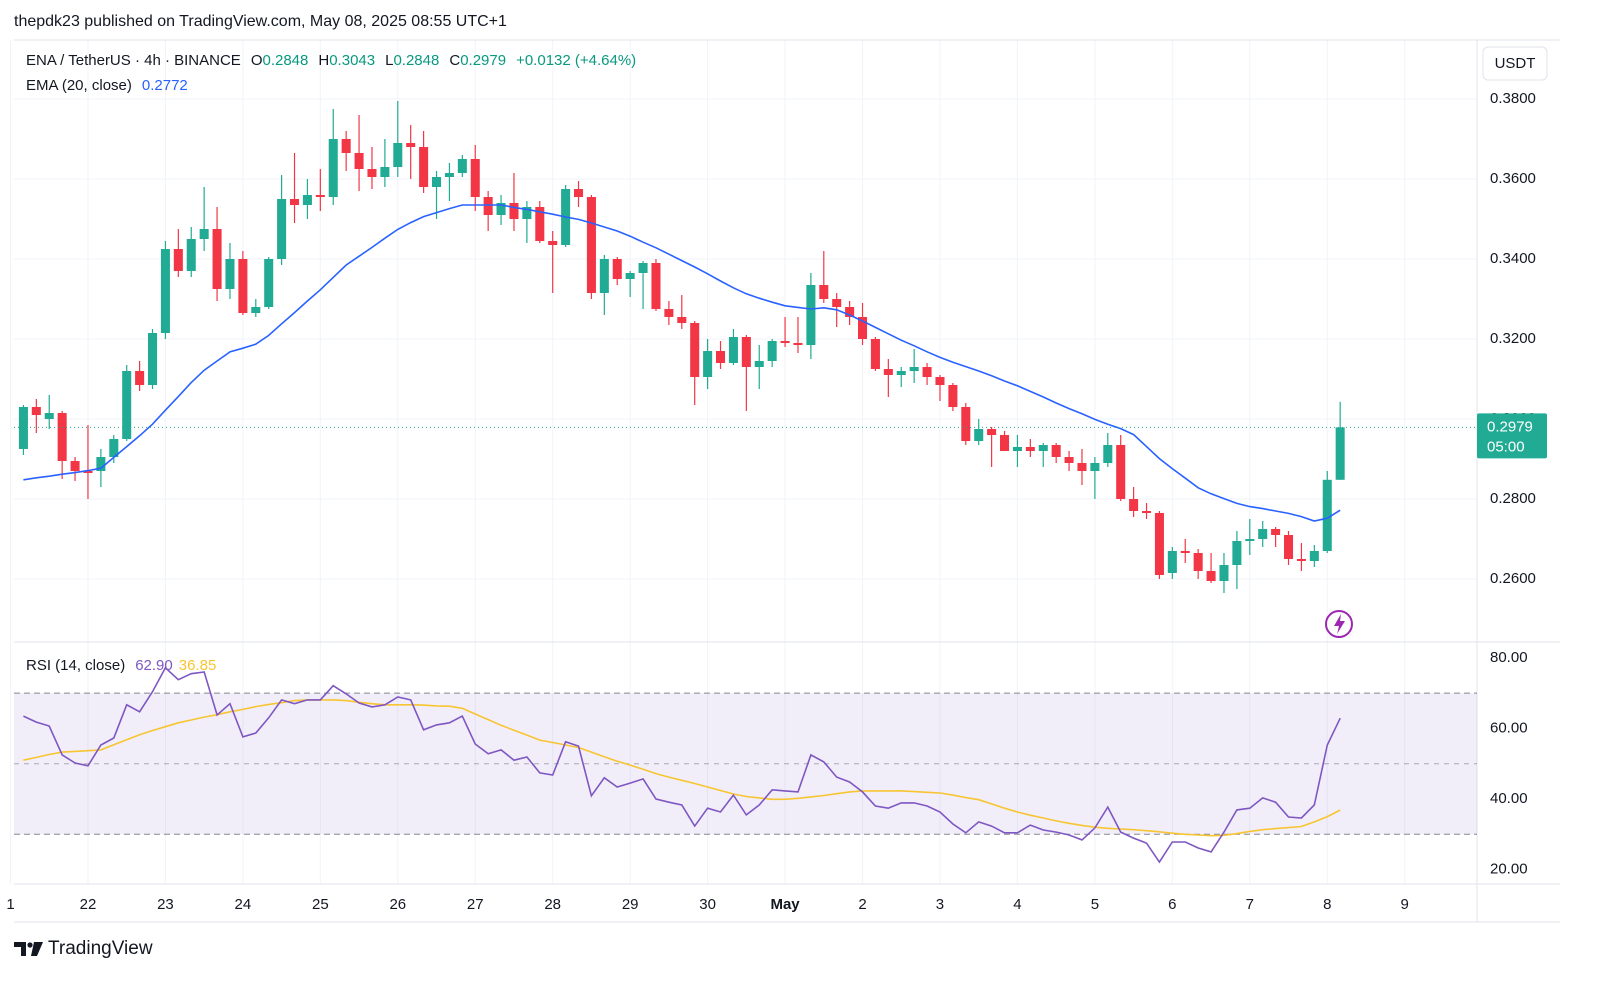 The image size is (1600, 995). What do you see at coordinates (257, 60) in the screenshot?
I see `ohlc-letter: O` at bounding box center [257, 60].